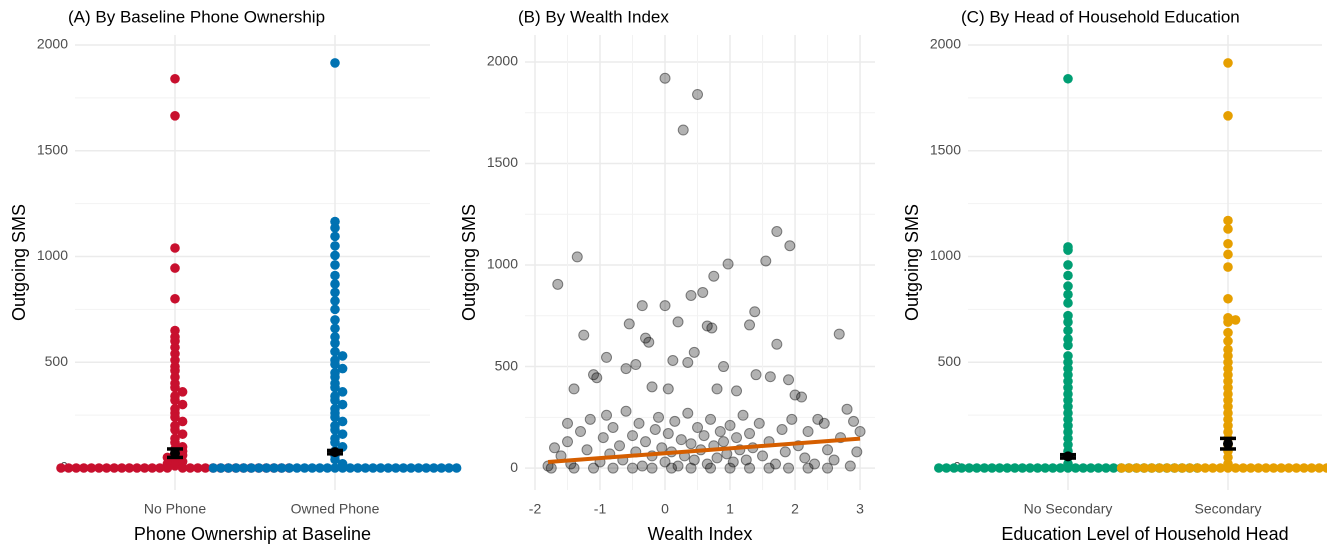  Describe the element at coordinates (1228, 509) in the screenshot. I see `x-tick-label: Secondary` at that location.